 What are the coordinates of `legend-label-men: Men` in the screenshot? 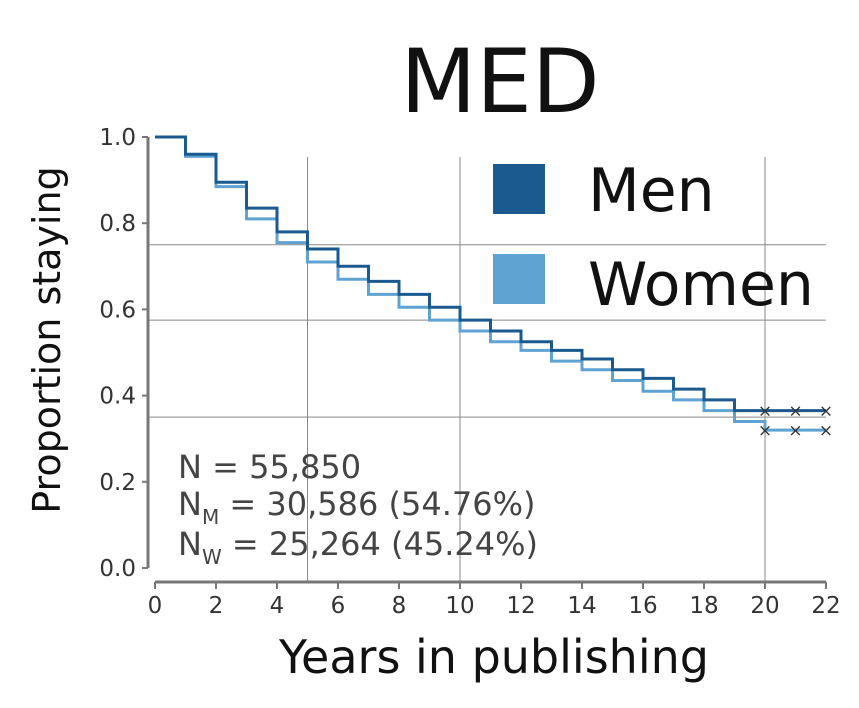 It's located at (651, 191).